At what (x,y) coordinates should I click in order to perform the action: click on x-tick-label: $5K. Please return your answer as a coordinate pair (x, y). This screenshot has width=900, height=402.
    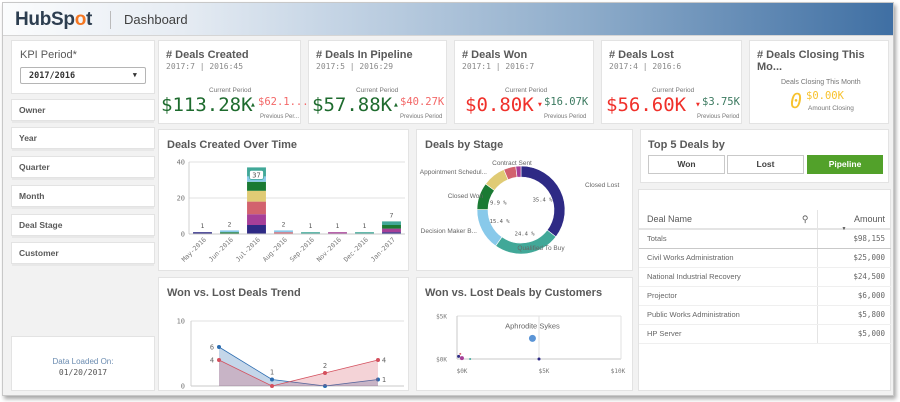
    Looking at the image, I should click on (544, 371).